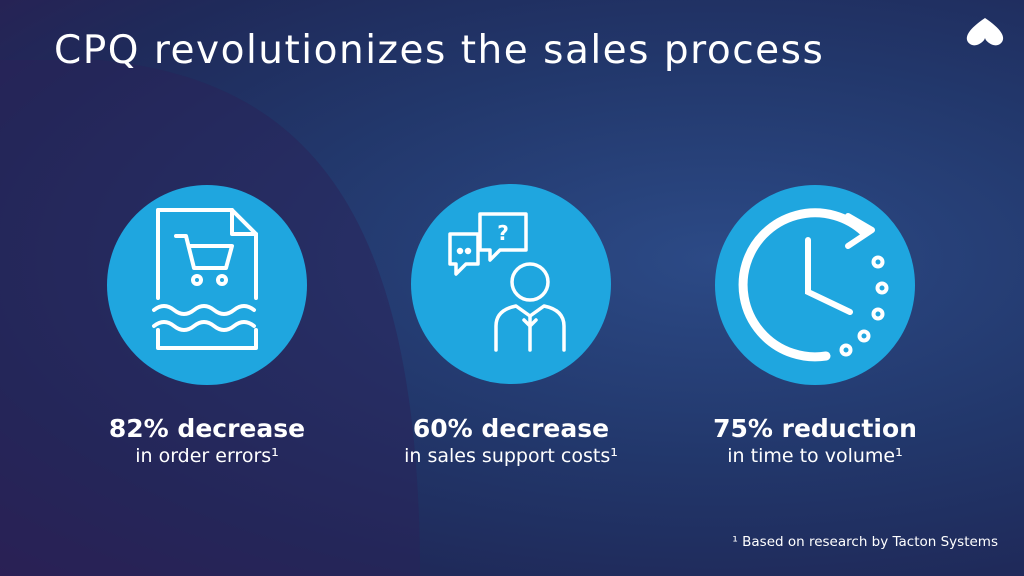  What do you see at coordinates (439, 50) in the screenshot?
I see `title: CPQ revolutionizes the sales process` at bounding box center [439, 50].